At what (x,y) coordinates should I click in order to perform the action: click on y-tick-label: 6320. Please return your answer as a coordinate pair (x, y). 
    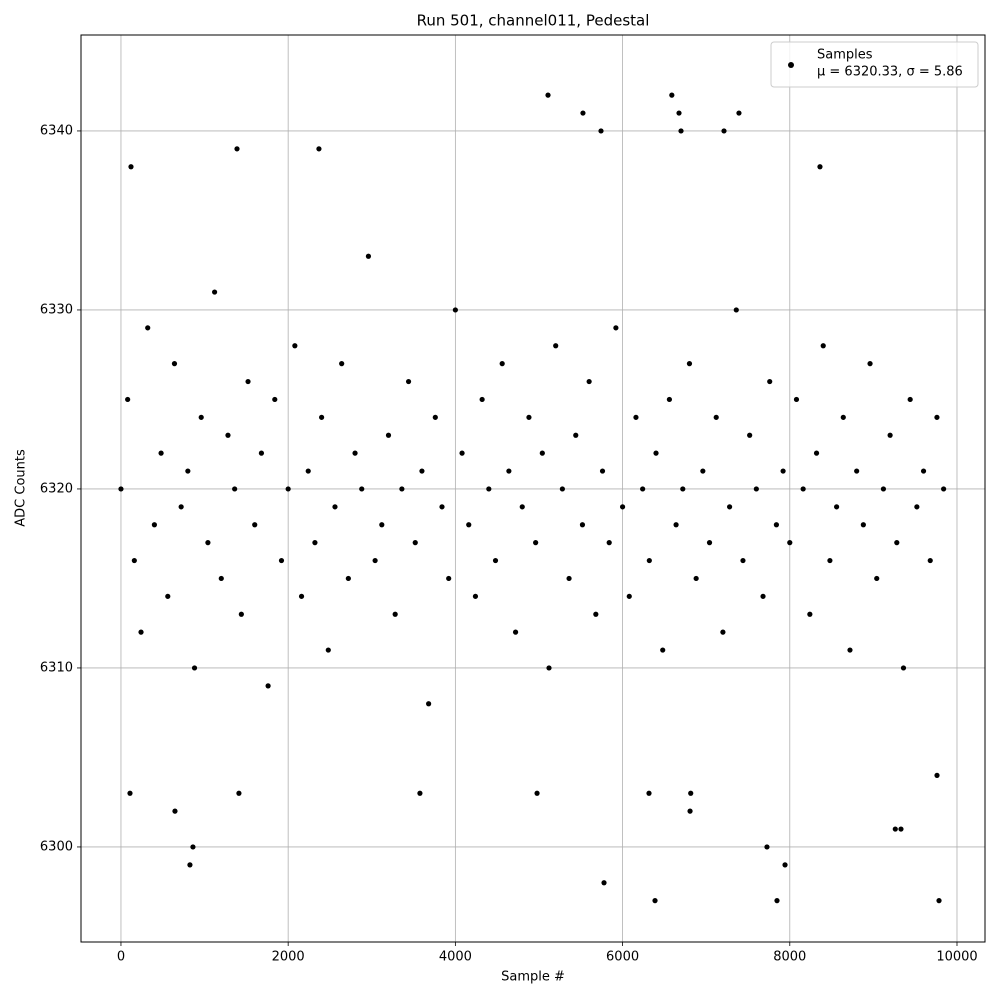
    Looking at the image, I should click on (56, 488).